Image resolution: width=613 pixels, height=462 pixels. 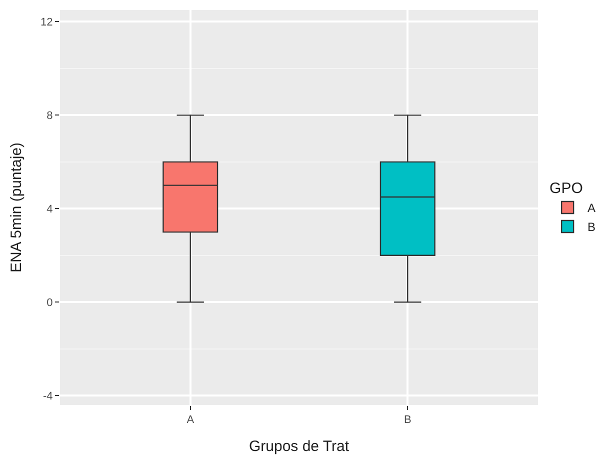 What do you see at coordinates (566, 188) in the screenshot?
I see `legend-title: GPO` at bounding box center [566, 188].